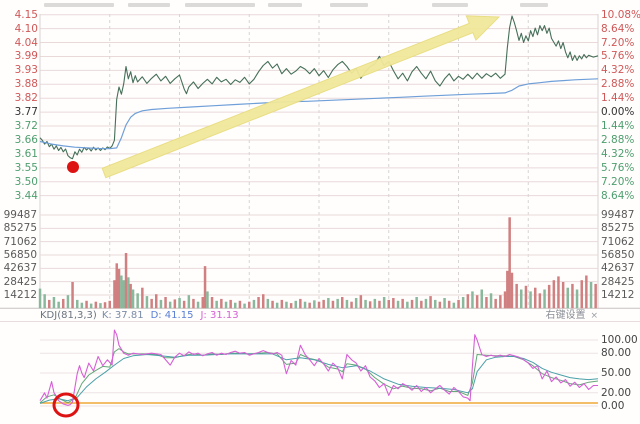 The image size is (640, 424). What do you see at coordinates (618, 215) in the screenshot?
I see `volume-axis-label-right: 99487` at bounding box center [618, 215].